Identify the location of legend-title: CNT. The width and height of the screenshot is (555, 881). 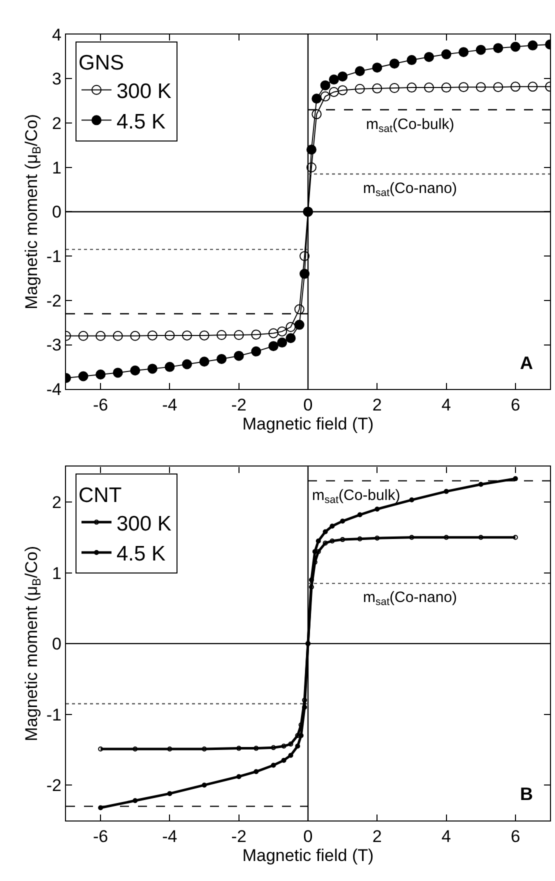
(100, 496).